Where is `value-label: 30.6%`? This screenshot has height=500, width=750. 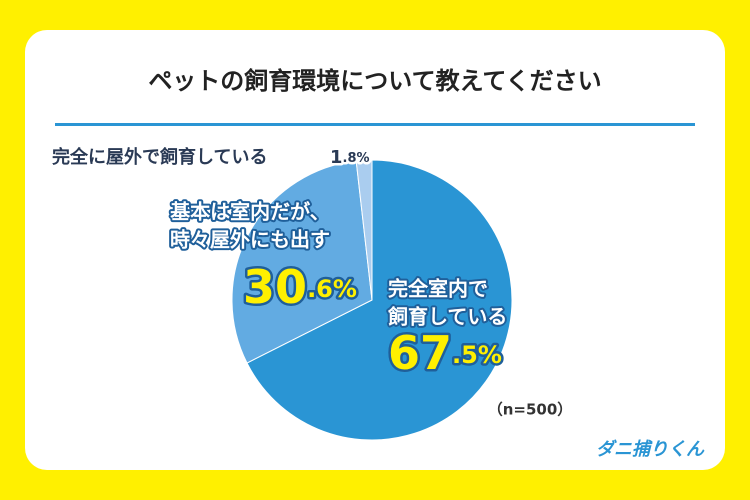
value-label: 30.6% is located at coordinates (300, 287).